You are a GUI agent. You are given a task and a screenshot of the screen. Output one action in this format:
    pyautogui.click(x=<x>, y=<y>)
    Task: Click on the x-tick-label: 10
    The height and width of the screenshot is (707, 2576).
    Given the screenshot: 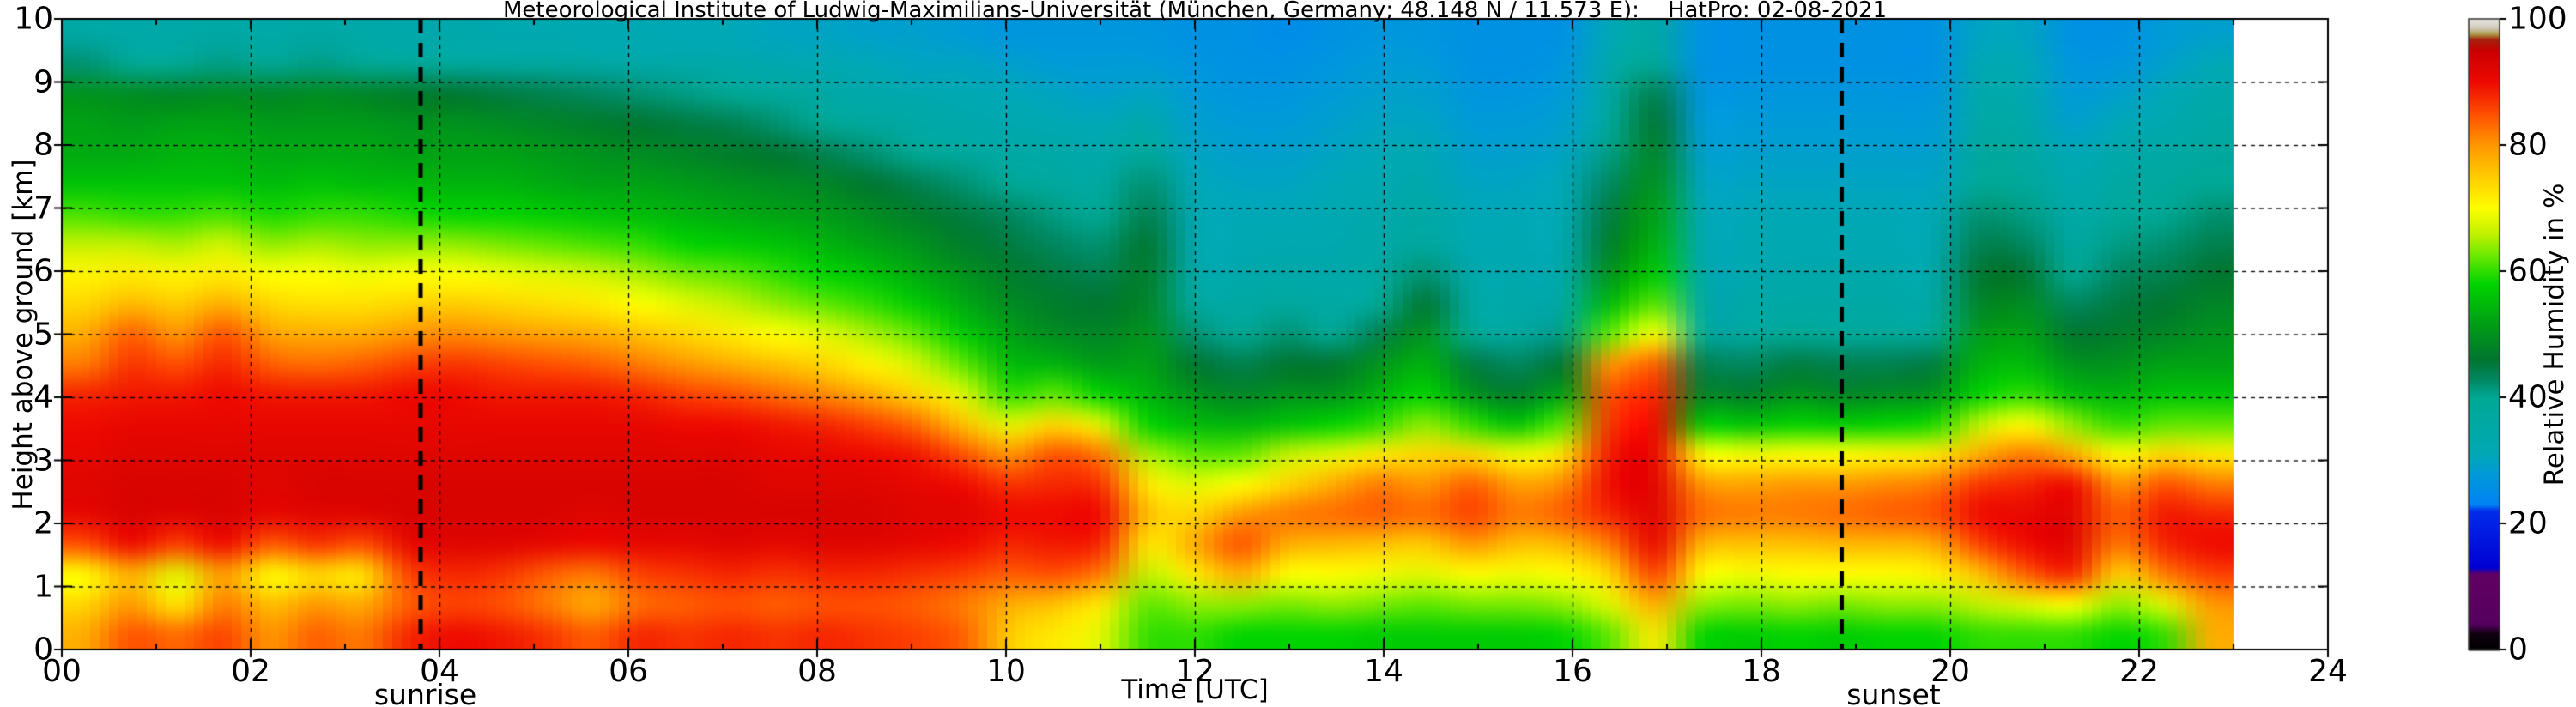 What is the action you would take?
    pyautogui.click(x=1006, y=671)
    